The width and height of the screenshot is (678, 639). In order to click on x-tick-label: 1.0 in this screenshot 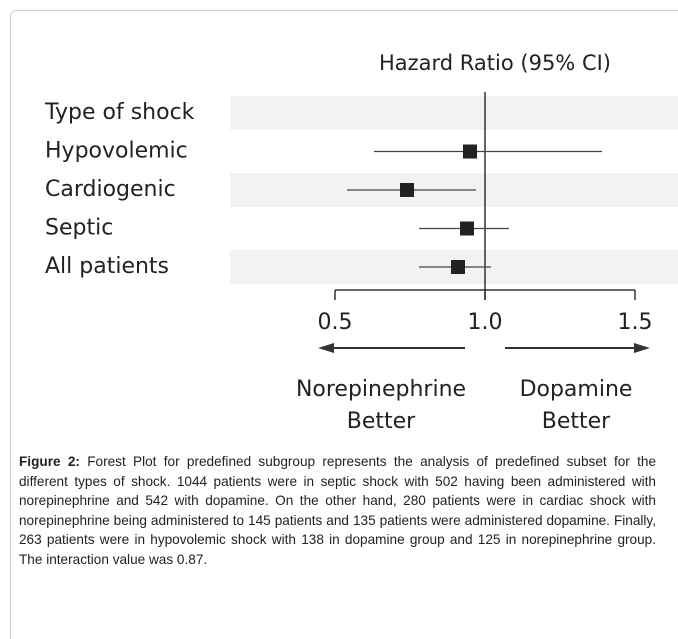, I will do `click(485, 322)`.